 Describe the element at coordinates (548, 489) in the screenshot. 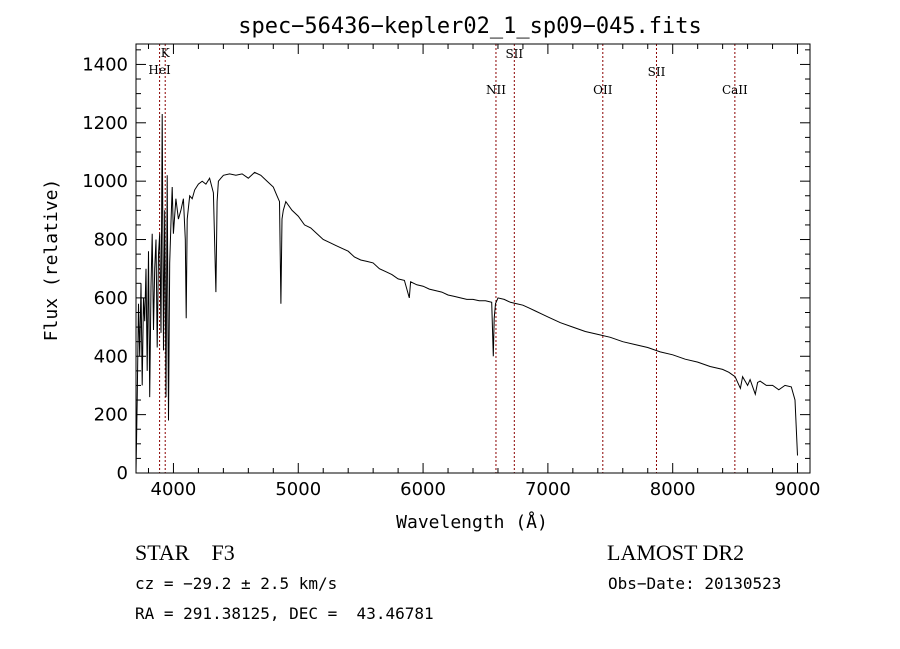

I see `x-tick-label: 7000` at that location.